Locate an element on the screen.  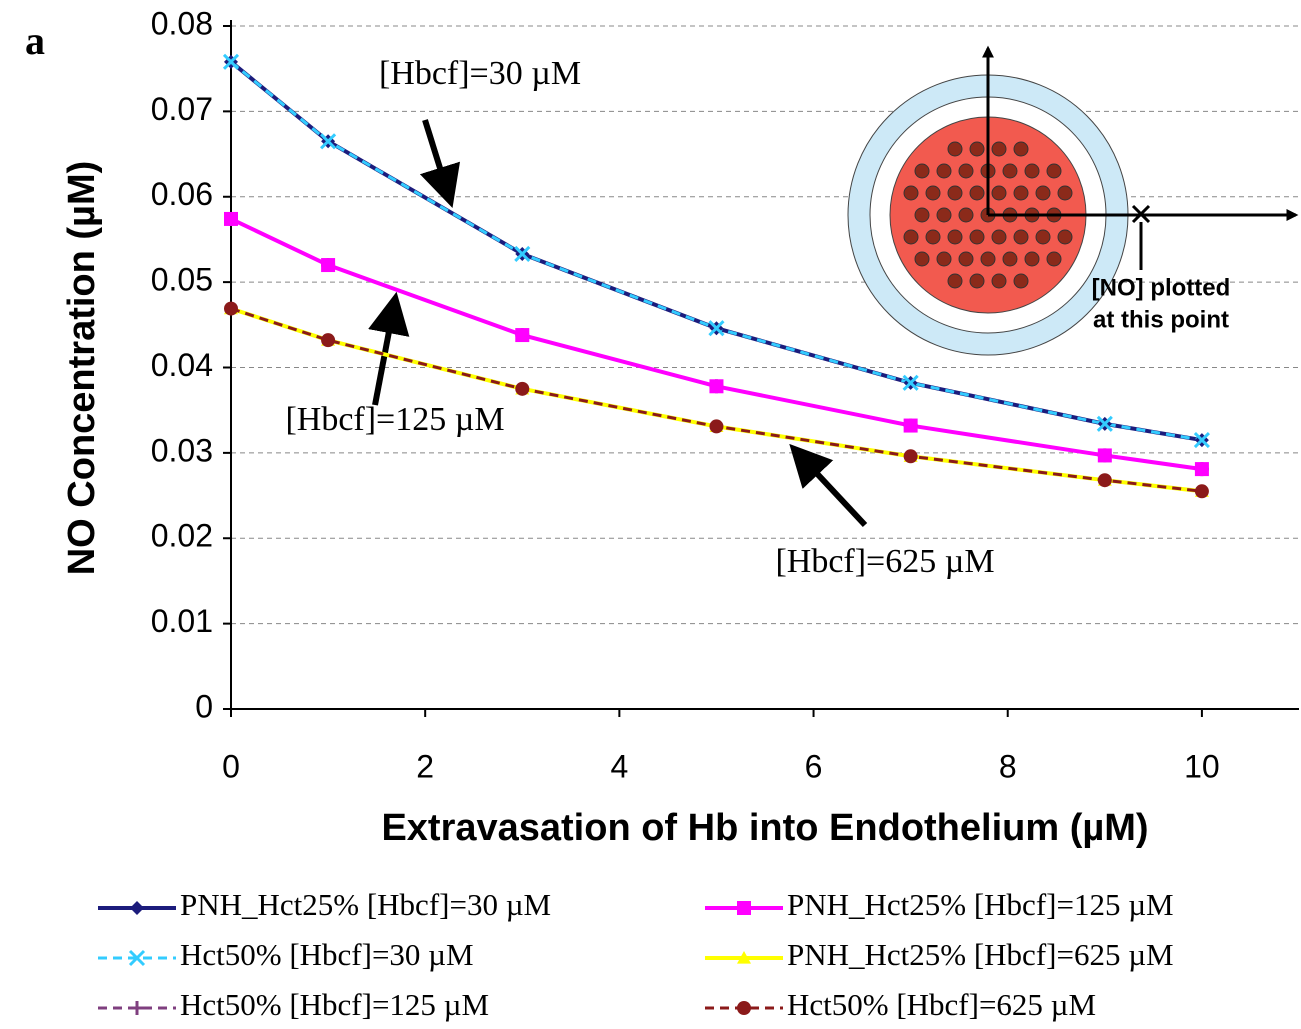
x-tick-label: 8 is located at coordinates (1008, 766).